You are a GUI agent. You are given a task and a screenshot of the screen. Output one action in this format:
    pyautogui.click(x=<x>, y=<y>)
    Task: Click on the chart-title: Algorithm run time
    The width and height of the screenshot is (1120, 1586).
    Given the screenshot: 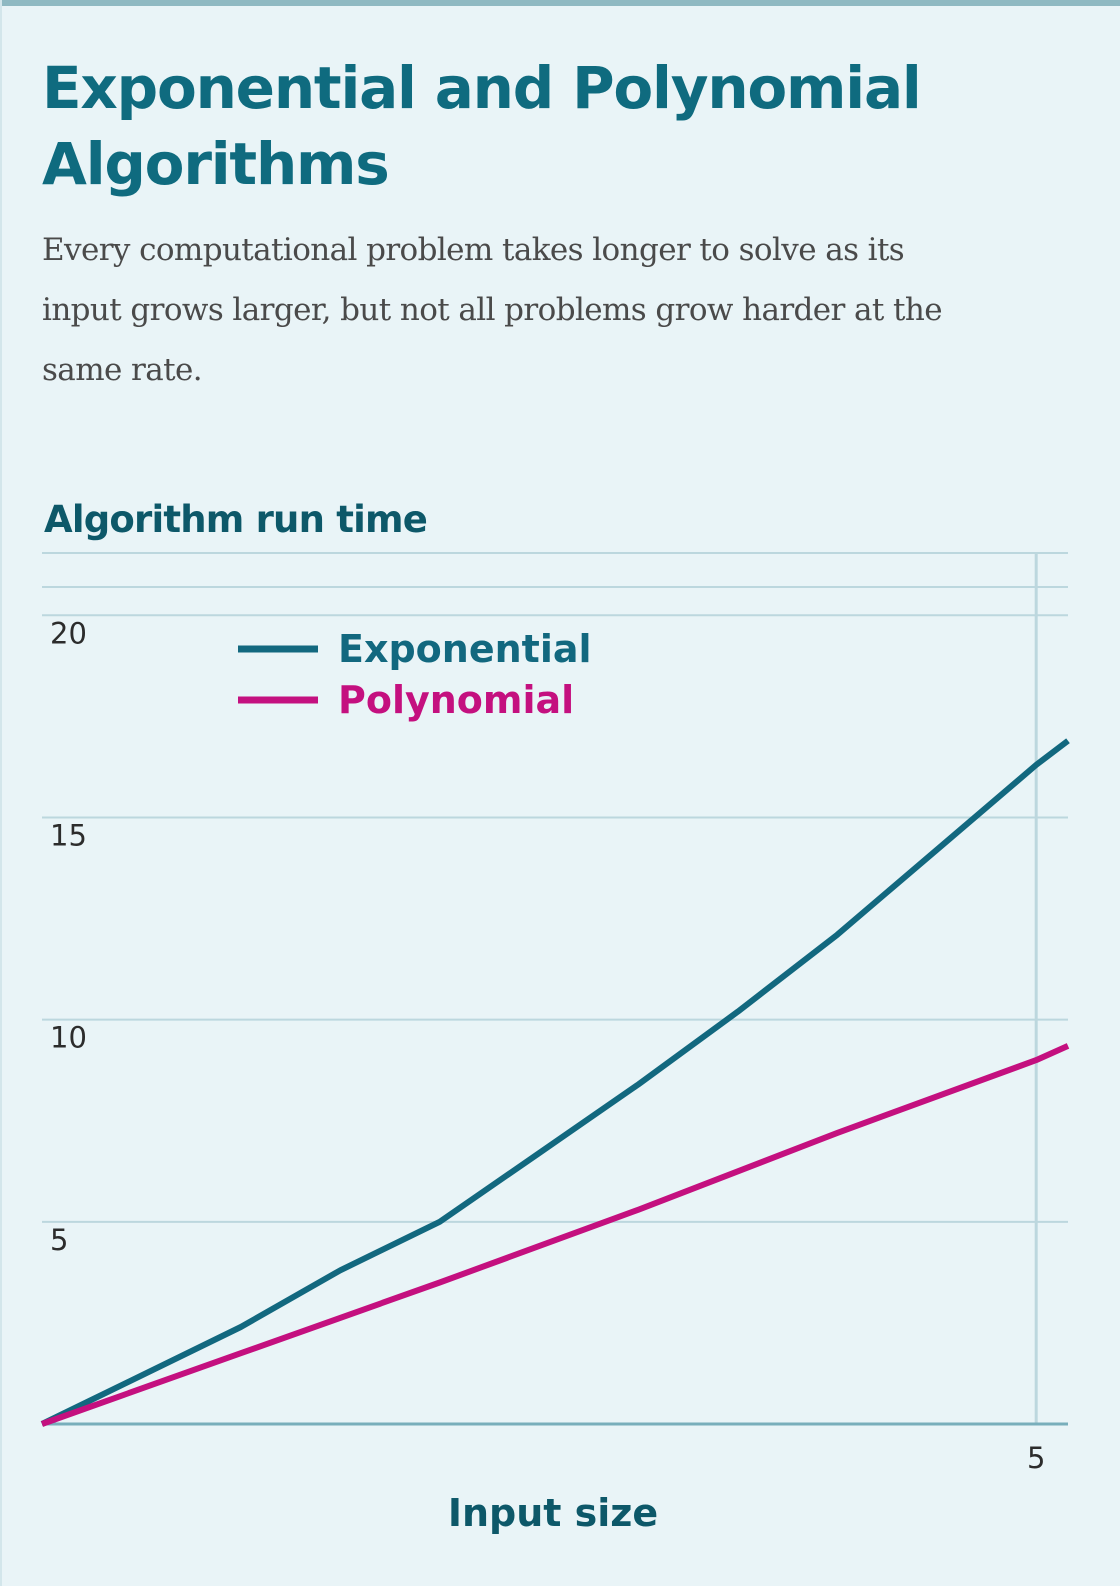 What is the action you would take?
    pyautogui.click(x=236, y=519)
    